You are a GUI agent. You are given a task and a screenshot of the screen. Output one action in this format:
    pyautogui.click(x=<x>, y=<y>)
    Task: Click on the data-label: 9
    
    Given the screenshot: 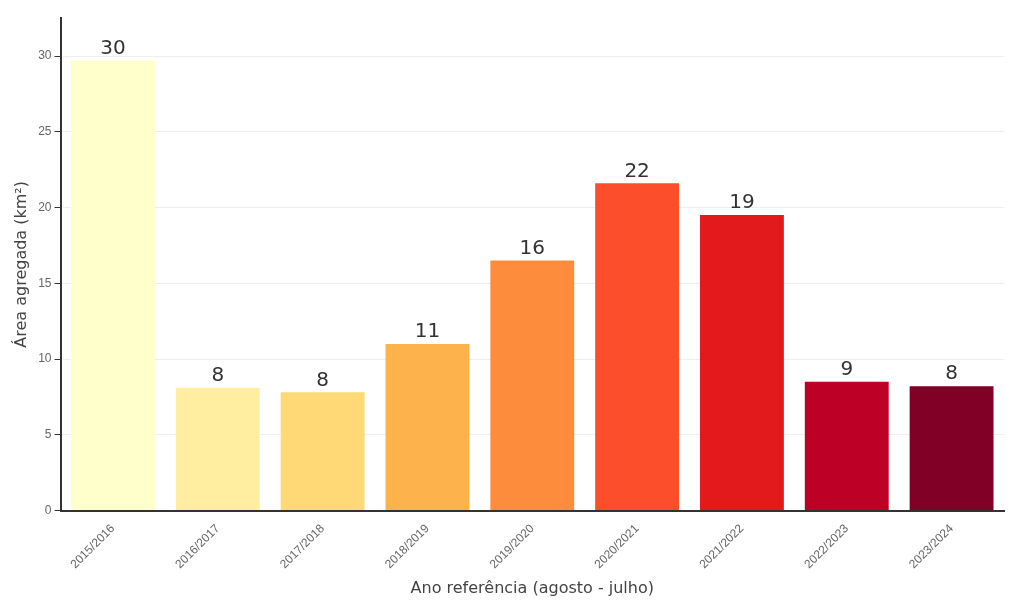 What is the action you would take?
    pyautogui.click(x=847, y=367)
    